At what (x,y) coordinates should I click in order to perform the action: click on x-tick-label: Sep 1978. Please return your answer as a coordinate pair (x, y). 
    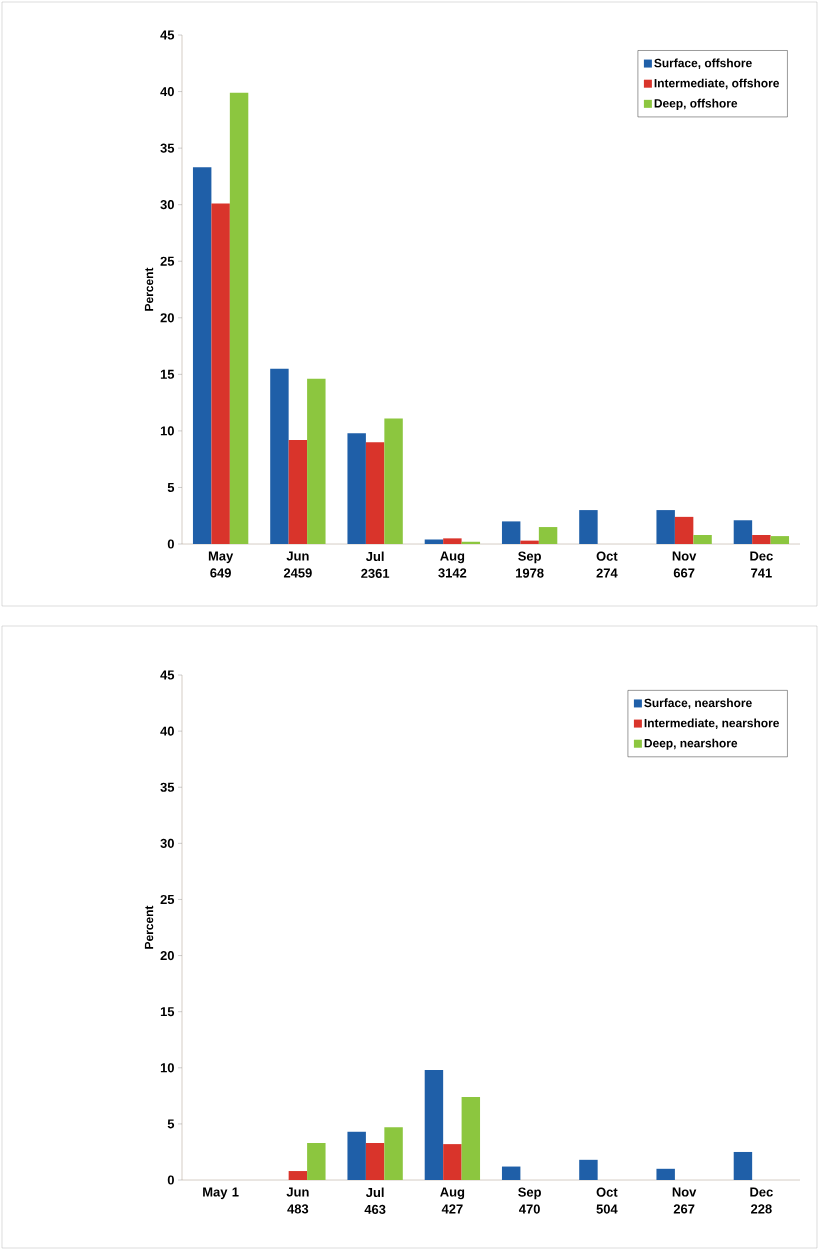
    Looking at the image, I should click on (530, 564).